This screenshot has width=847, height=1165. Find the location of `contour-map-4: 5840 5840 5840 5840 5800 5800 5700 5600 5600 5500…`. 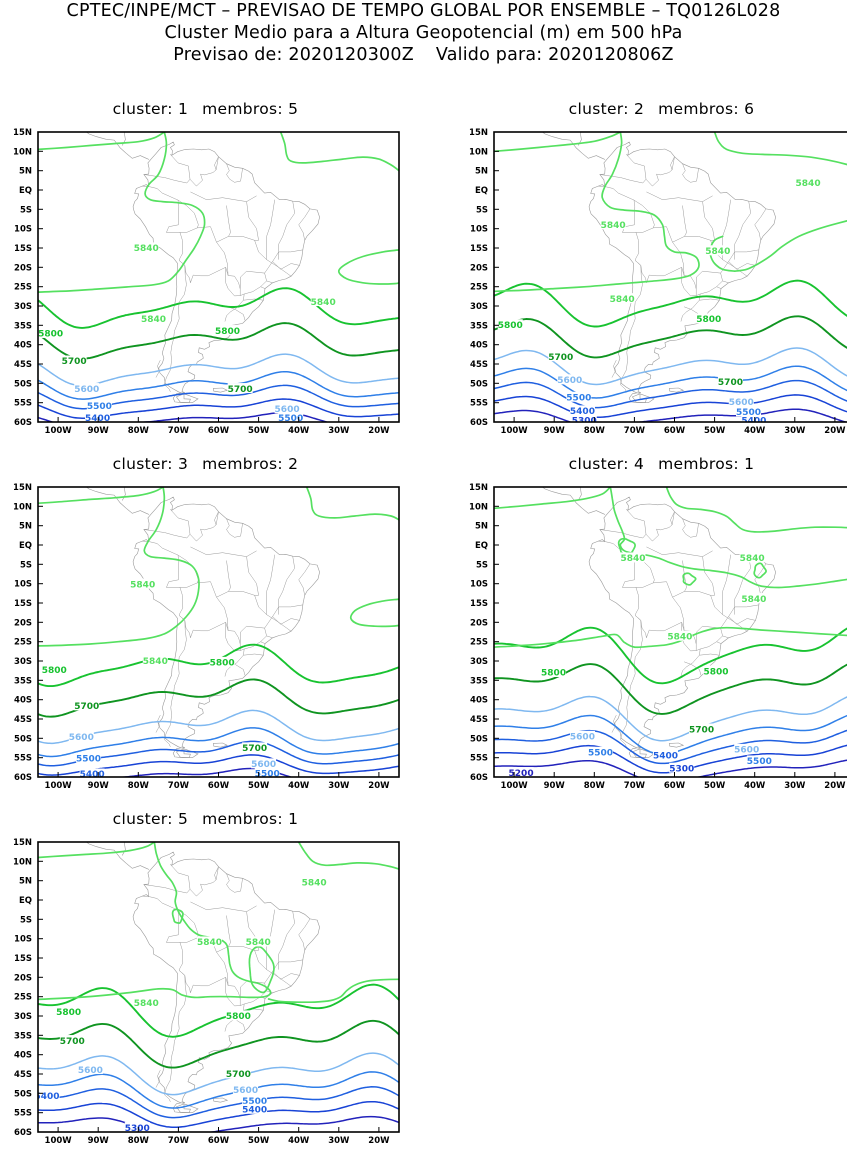

contour-map-4: 5840 5840 5840 5840 5800 5800 5700 5600 5600 5500… is located at coordinates (655, 639).